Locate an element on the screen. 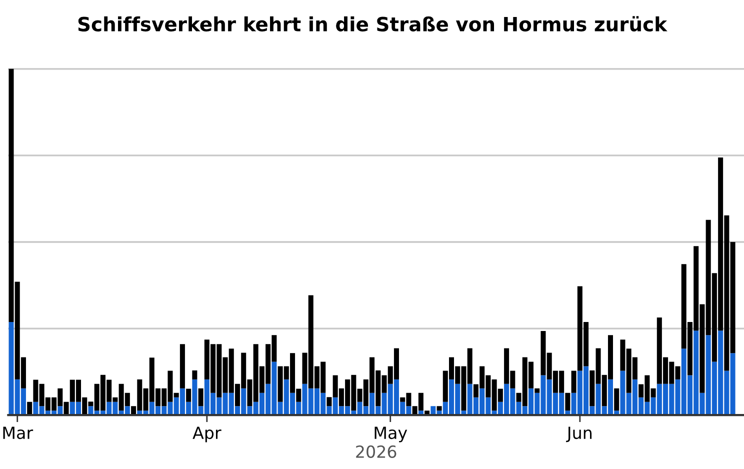  x-tick-label: Mar is located at coordinates (18, 433).